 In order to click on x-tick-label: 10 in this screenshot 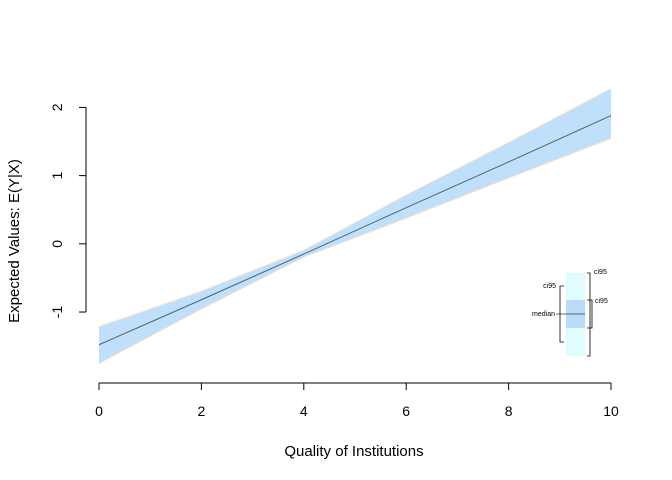, I will do `click(611, 411)`.